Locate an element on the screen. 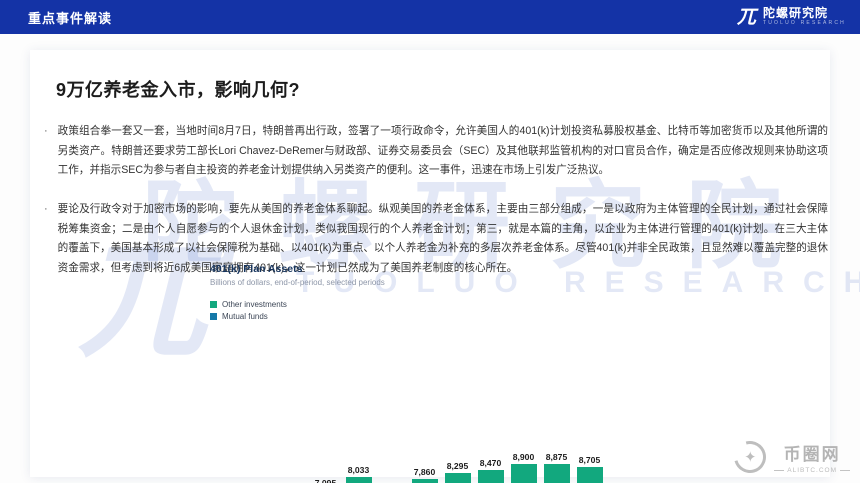 Image resolution: width=860 pixels, height=483 pixels. biquanwang-logo-icon: ✦ is located at coordinates (750, 457).